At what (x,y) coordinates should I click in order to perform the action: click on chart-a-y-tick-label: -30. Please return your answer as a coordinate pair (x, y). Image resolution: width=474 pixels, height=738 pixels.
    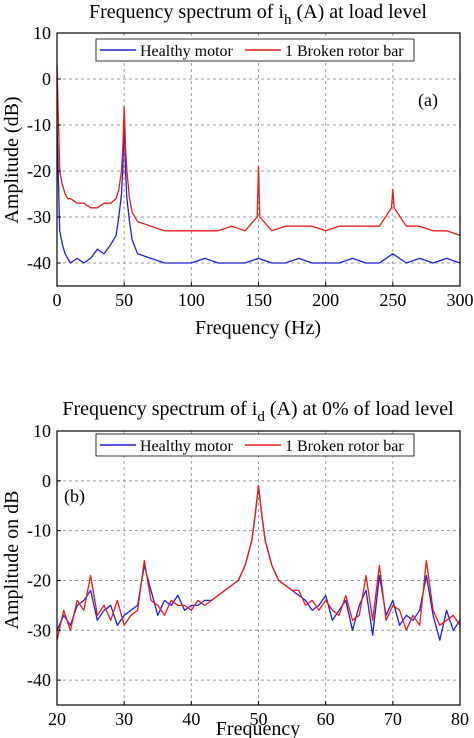
    Looking at the image, I should click on (39, 217).